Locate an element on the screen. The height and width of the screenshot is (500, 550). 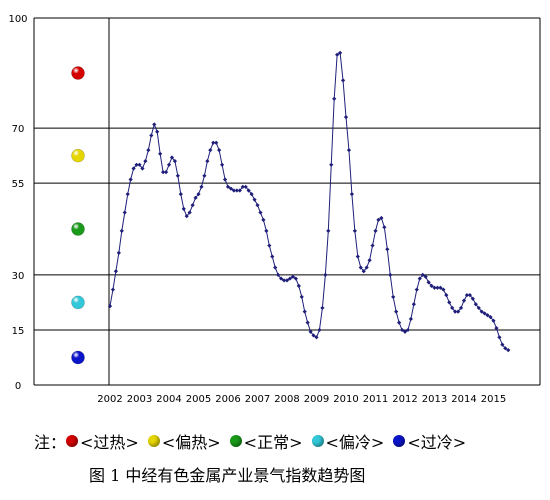
y-tick-label: 55 is located at coordinates (18, 184).